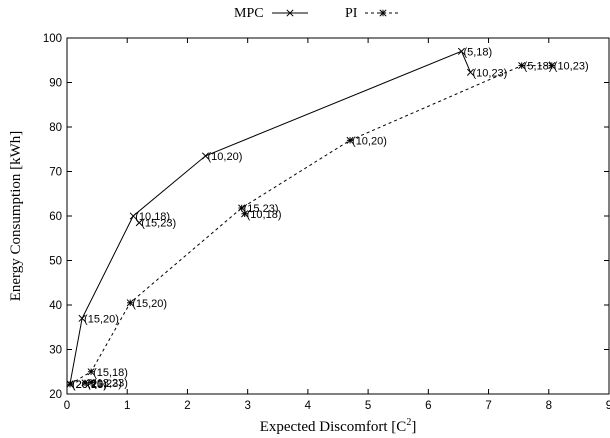 The width and height of the screenshot is (610, 438). Describe the element at coordinates (488, 406) in the screenshot. I see `x-tick-label: 7` at that location.